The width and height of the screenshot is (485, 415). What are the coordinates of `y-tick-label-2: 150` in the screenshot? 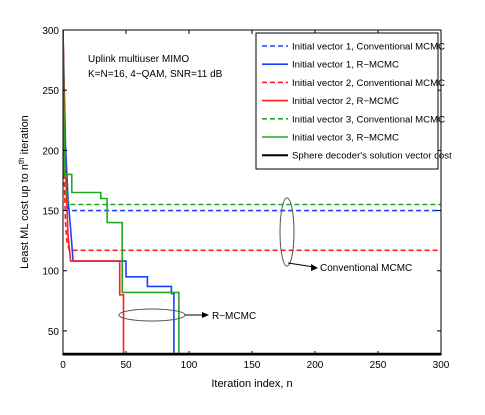 It's located at (50, 212).